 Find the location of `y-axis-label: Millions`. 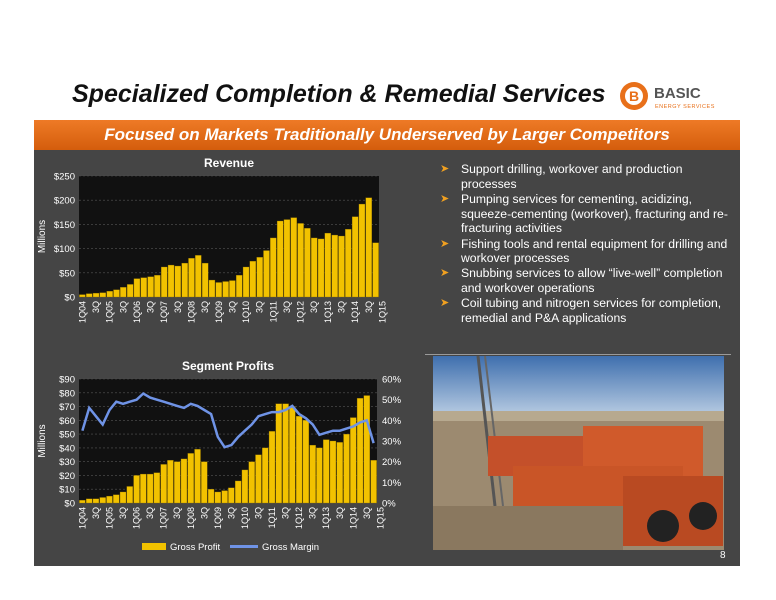

y-axis-label: Millions is located at coordinates (42, 440).